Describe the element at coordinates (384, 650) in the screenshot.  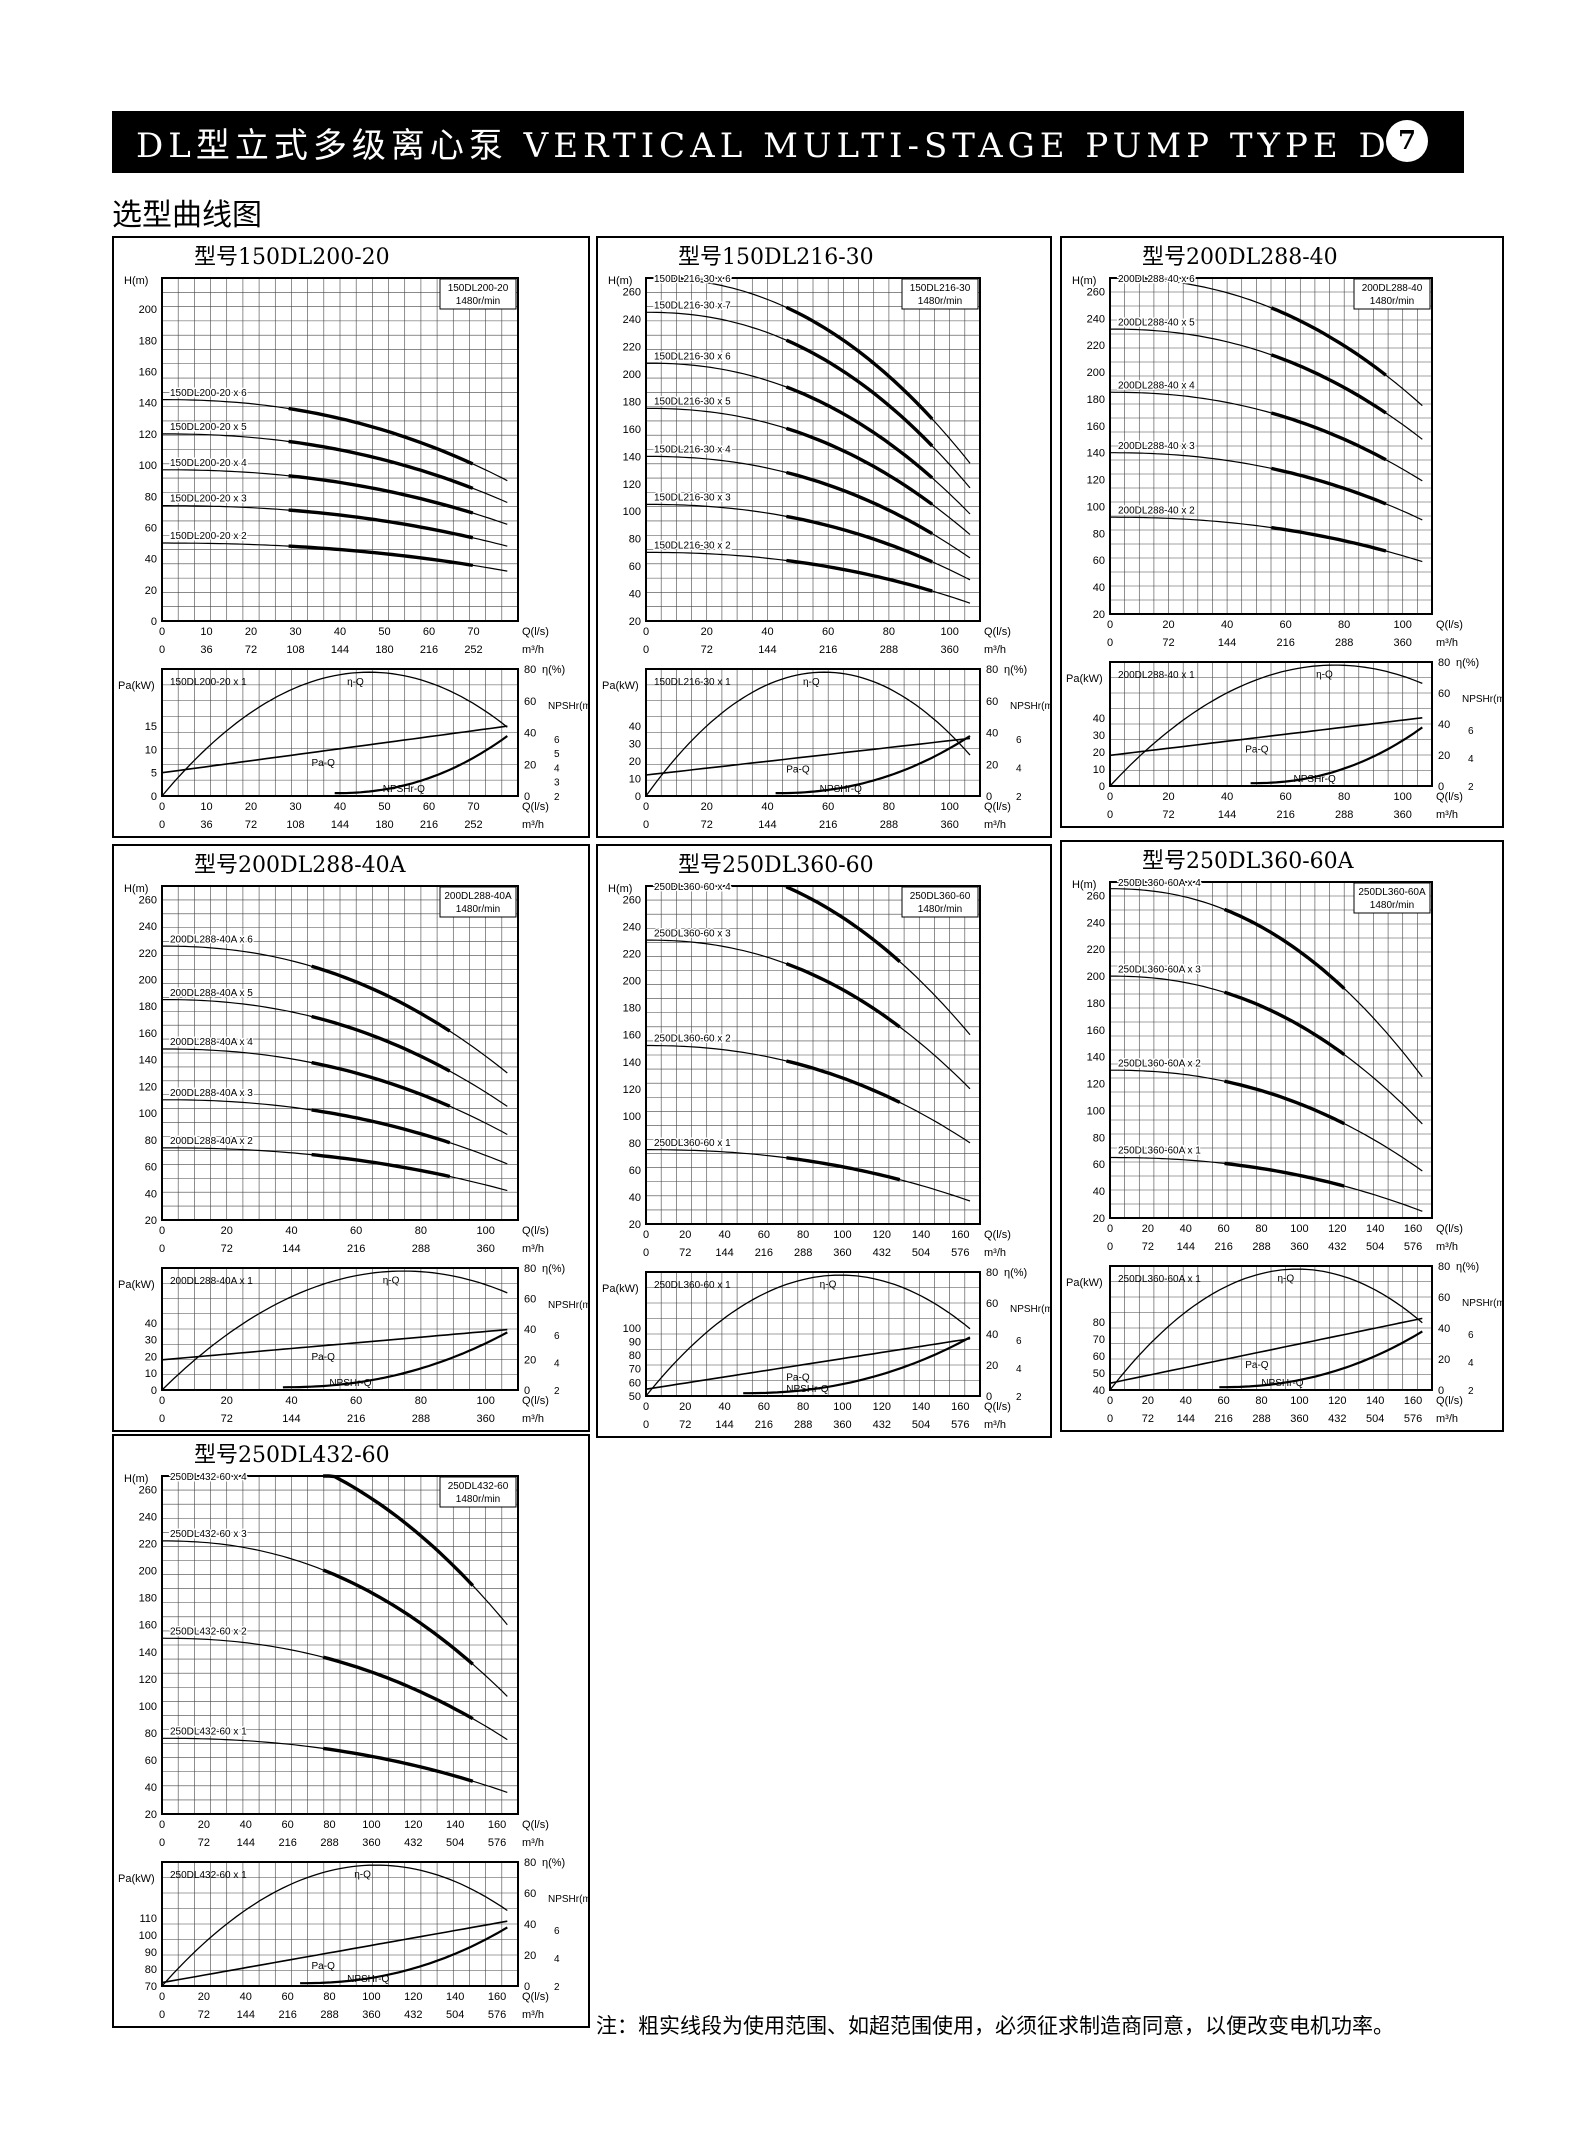
I see `x2-tick-label: 180` at that location.